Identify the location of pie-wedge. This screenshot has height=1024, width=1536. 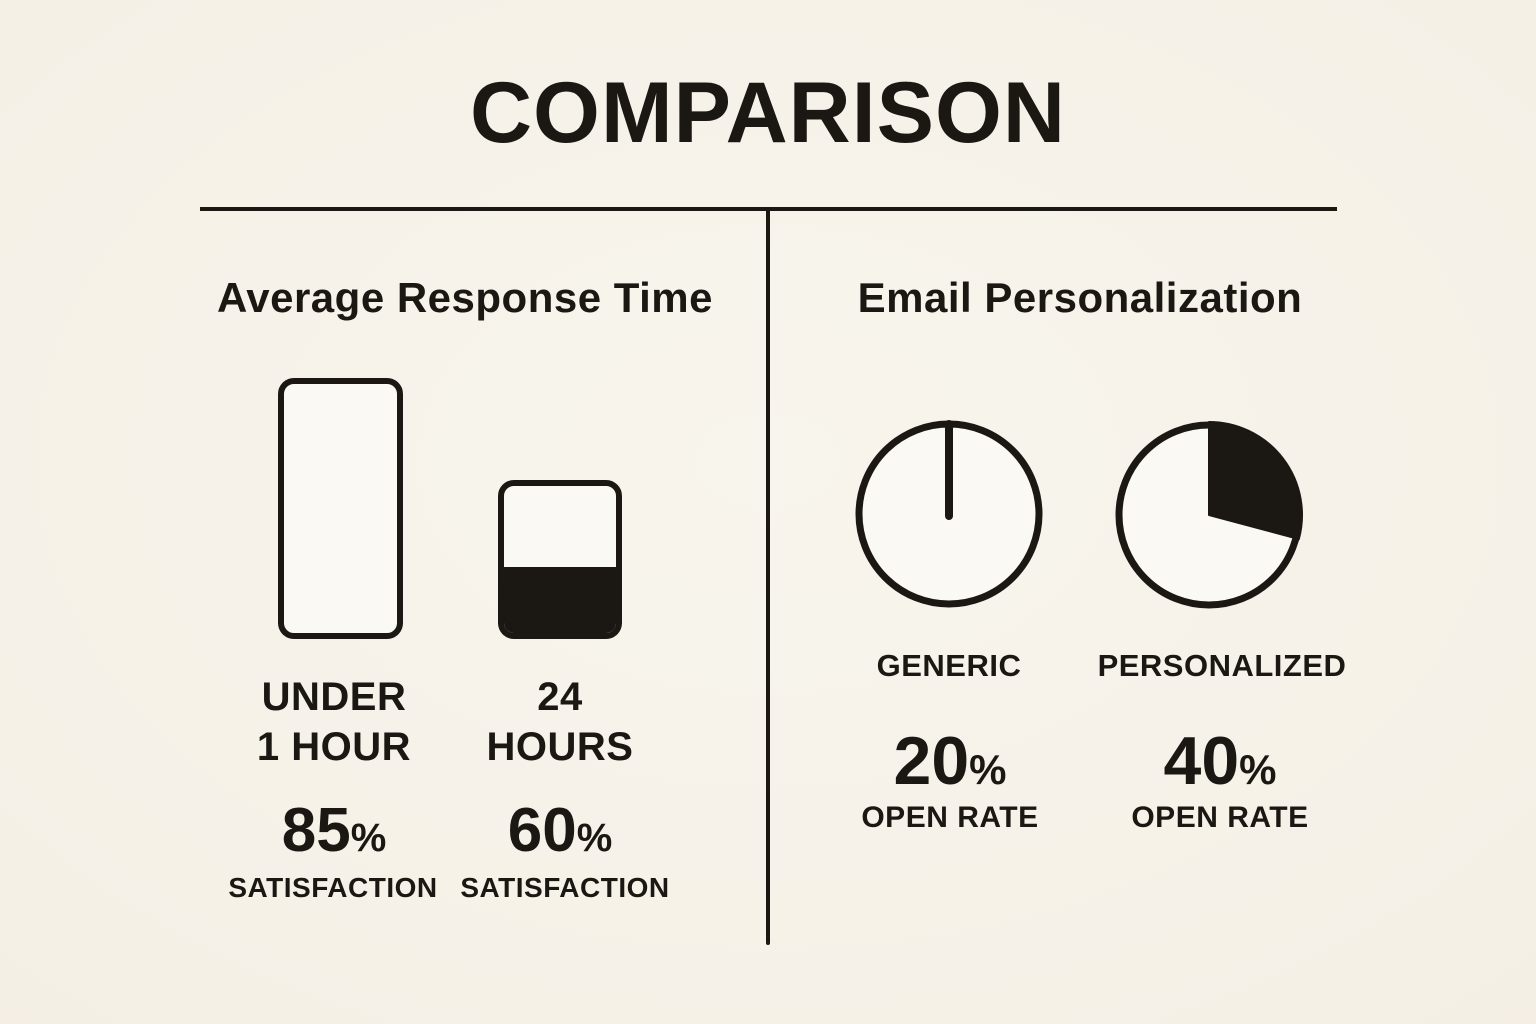
(1255, 481).